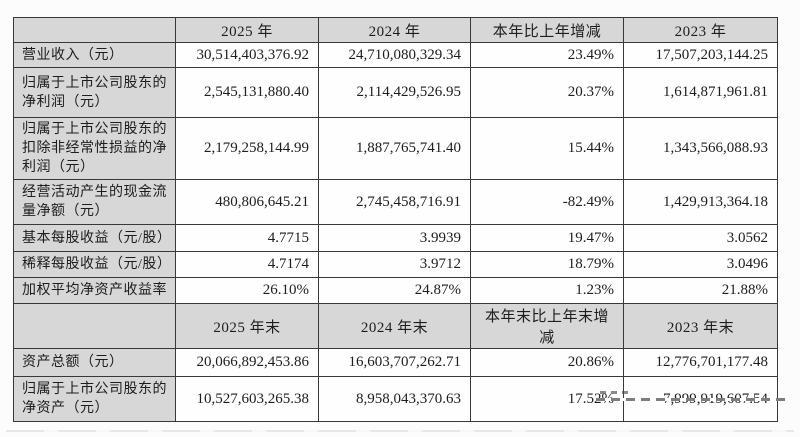 Image resolution: width=800 pixels, height=437 pixels. I want to click on value-cell: 1,343,566,088.93, so click(700, 148).